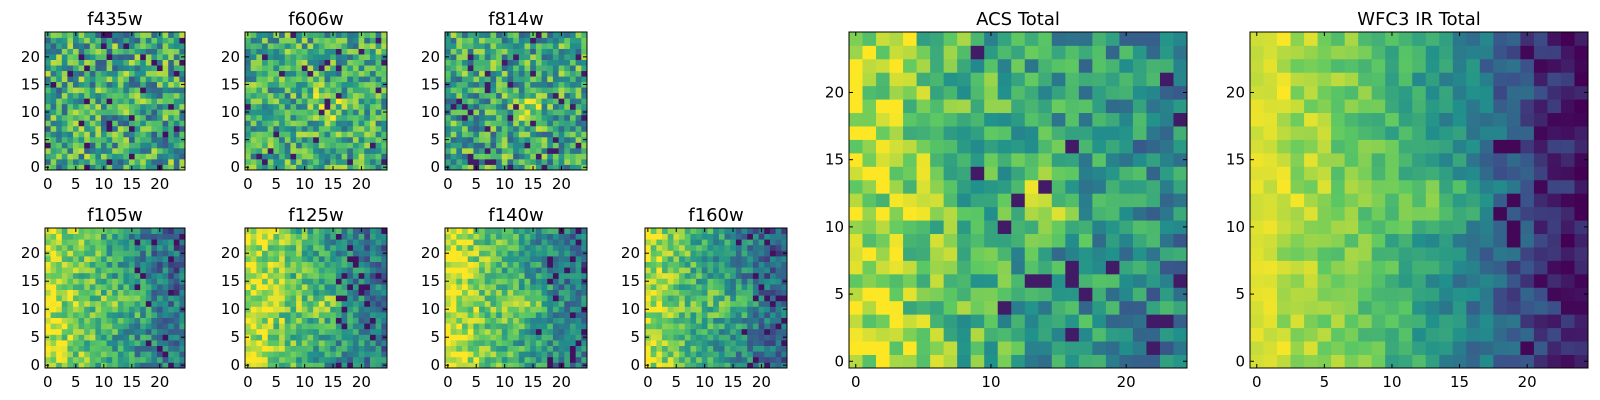 The image size is (1600, 400). What do you see at coordinates (235, 337) in the screenshot?
I see `y-tick-label: 5` at bounding box center [235, 337].